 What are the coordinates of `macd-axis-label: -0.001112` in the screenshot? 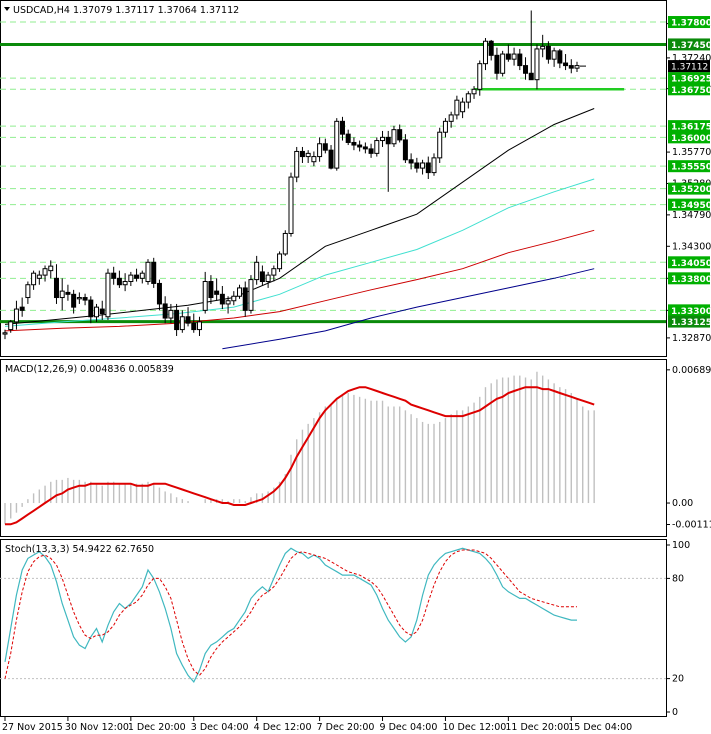 It's located at (691, 525).